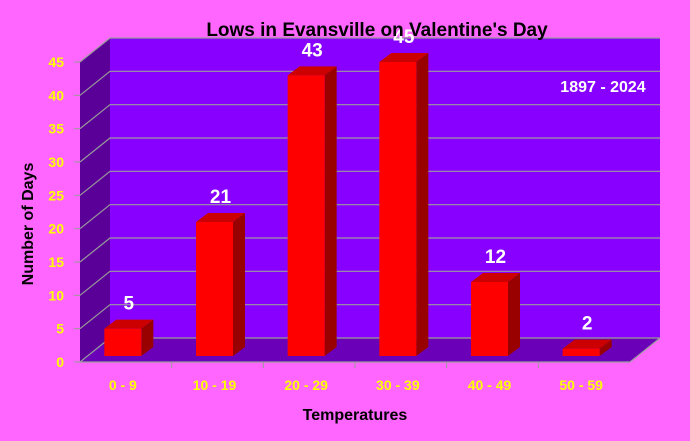 Image resolution: width=690 pixels, height=441 pixels. I want to click on side-wall, so click(95, 200).